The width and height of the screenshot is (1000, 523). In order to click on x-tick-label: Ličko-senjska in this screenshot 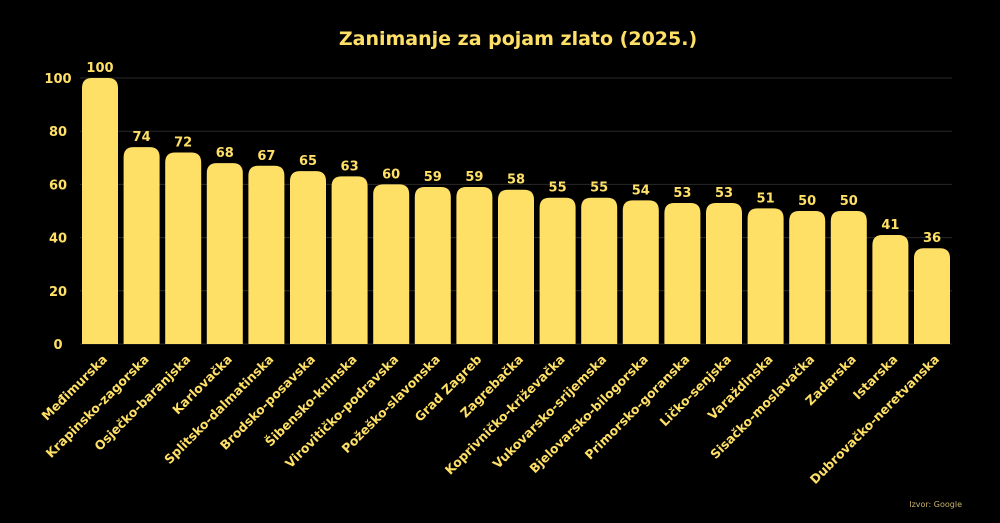, I will do `click(696, 391)`.